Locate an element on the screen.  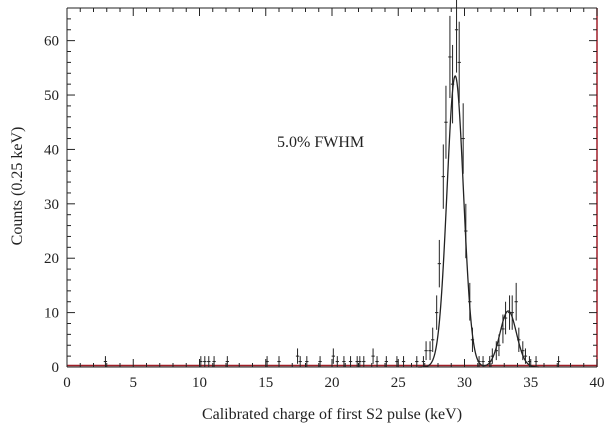
fwhm-annotation: 5.0% FWHM is located at coordinates (320, 142).